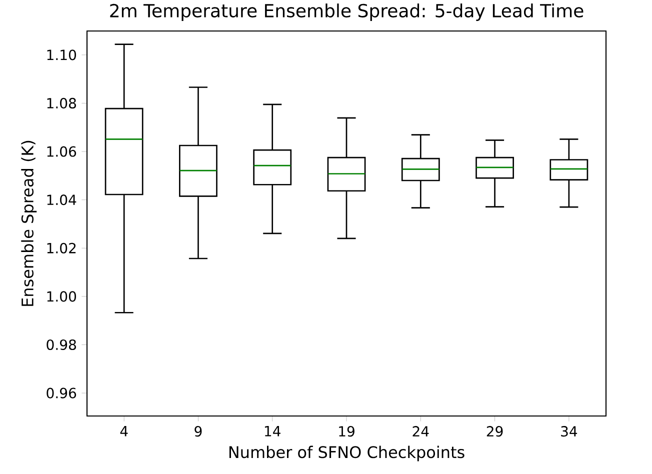  I want to click on y-tick-label: 1.00, so click(61, 296).